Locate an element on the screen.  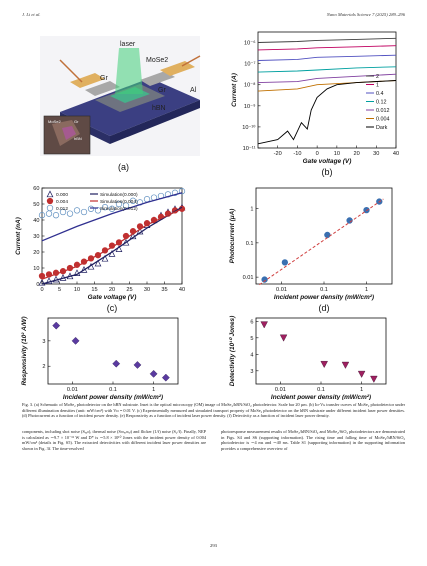
x-tick-label: 10 is located at coordinates (77, 290).